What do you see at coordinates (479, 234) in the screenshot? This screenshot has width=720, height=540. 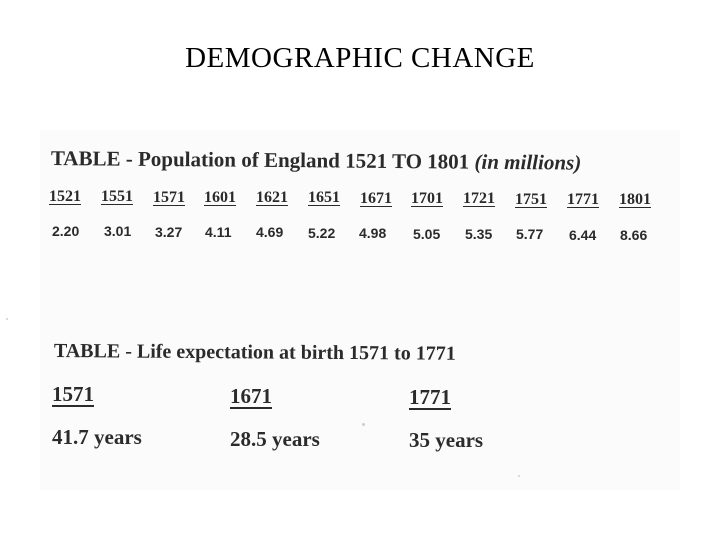 I see `population-value-cell: 5.35` at bounding box center [479, 234].